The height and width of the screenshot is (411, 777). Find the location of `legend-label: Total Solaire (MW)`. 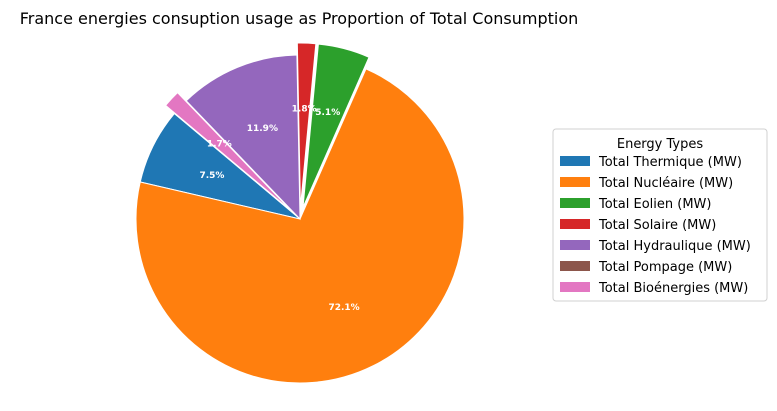

legend-label: Total Solaire (MW) is located at coordinates (657, 225).